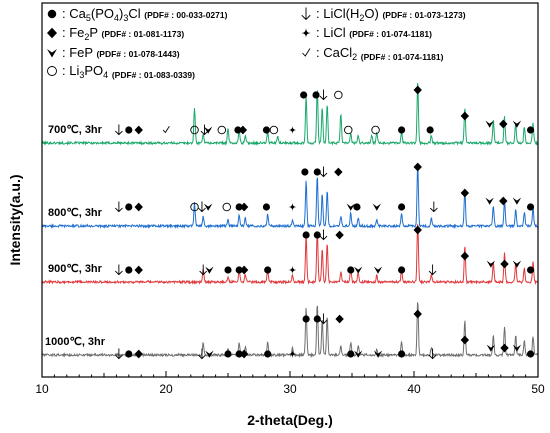 The image size is (550, 433). Describe the element at coordinates (414, 389) in the screenshot. I see `x-tick-label: 40` at that location.